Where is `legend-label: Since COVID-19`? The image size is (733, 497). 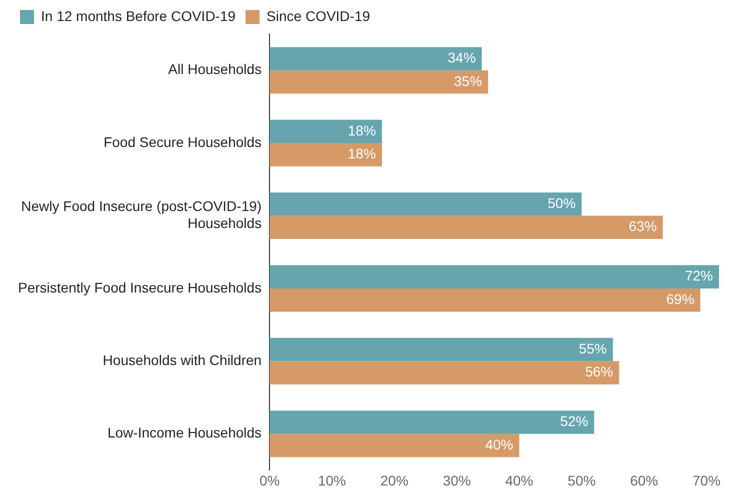 legend-label: Since COVID-19 is located at coordinates (318, 16).